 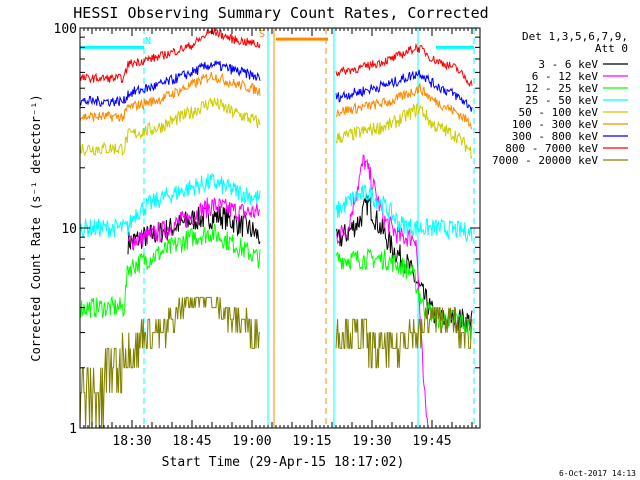 What do you see at coordinates (431, 441) in the screenshot?
I see `x-tick-label: 19:45` at bounding box center [431, 441].